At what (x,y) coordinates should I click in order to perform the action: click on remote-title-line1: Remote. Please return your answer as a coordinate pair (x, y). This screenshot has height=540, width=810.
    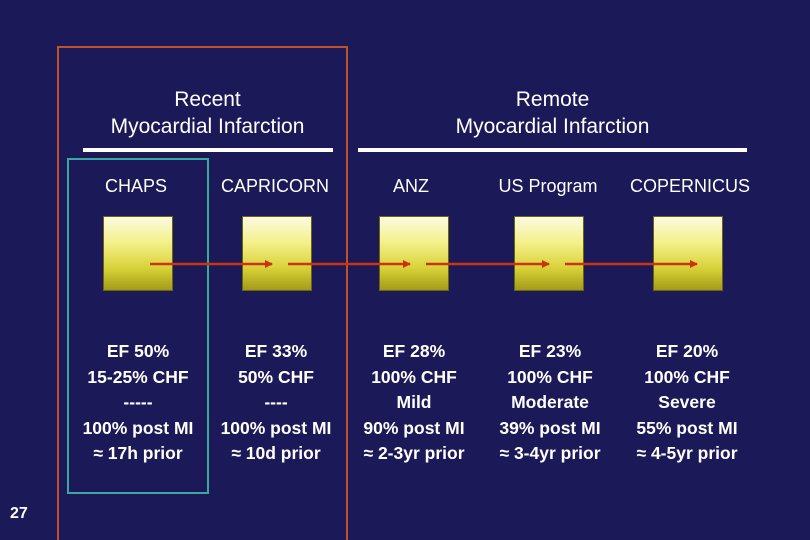
    Looking at the image, I should click on (552, 99).